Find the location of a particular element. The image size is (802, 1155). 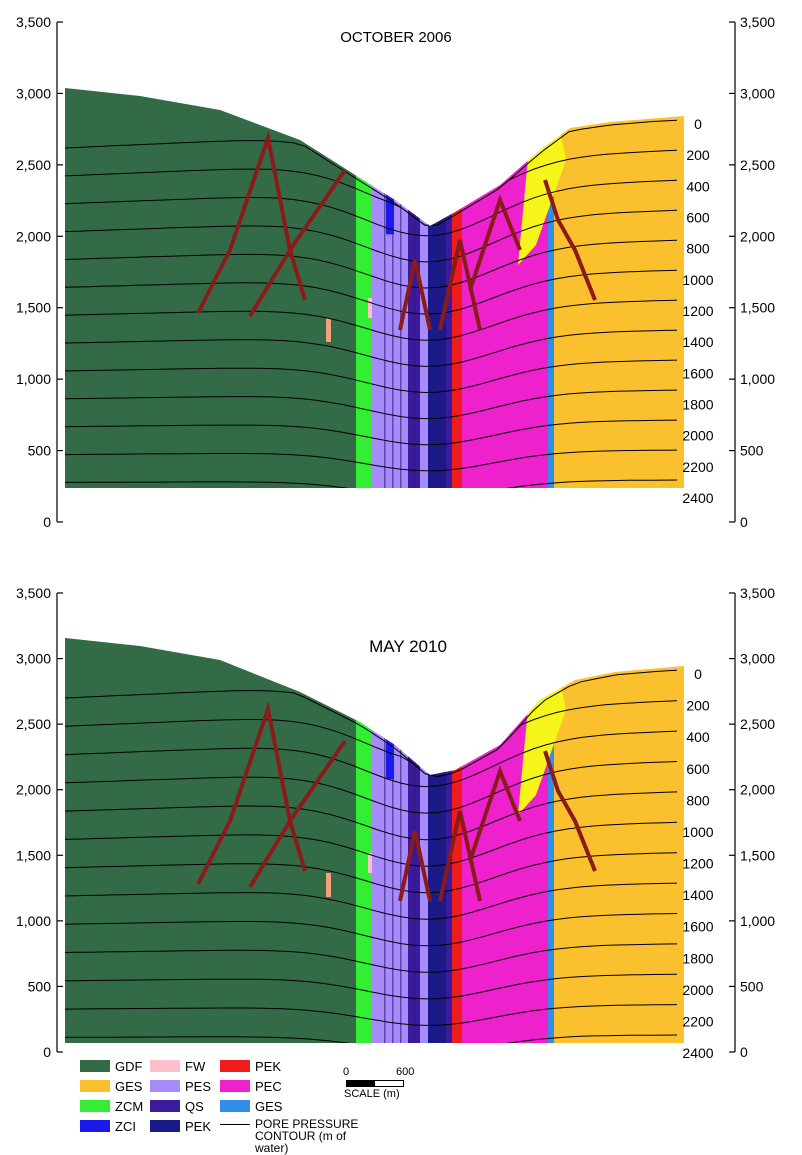

unit-fw is located at coordinates (370, 863).